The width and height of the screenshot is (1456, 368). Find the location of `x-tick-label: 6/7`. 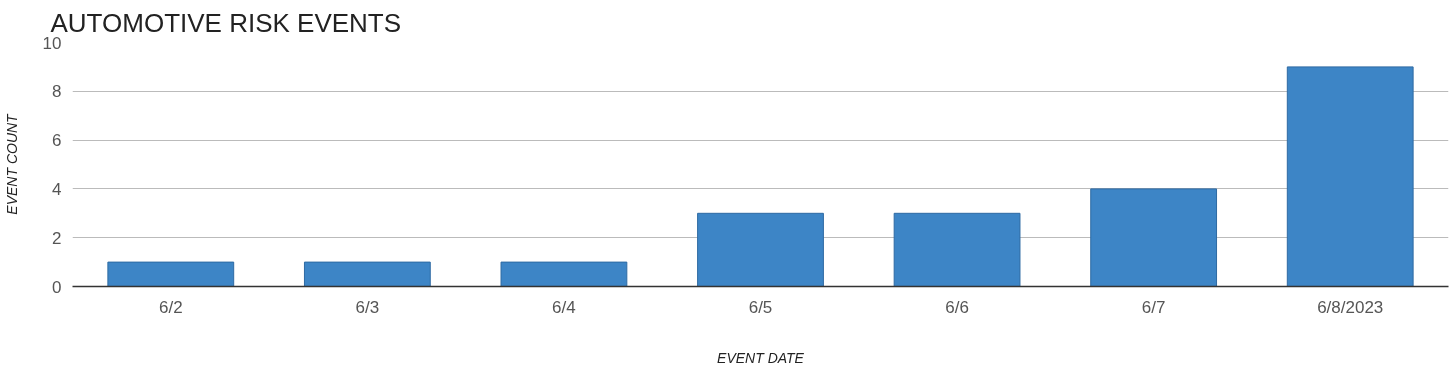

x-tick-label: 6/7 is located at coordinates (1153, 307).